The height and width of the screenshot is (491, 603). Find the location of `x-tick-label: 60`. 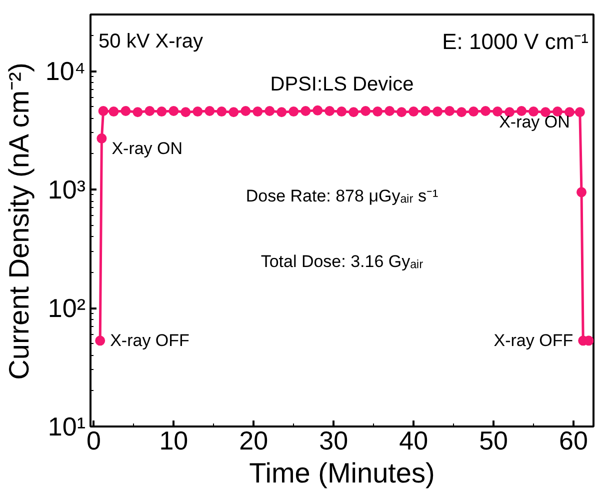

x-tick-label: 60 is located at coordinates (573, 441).